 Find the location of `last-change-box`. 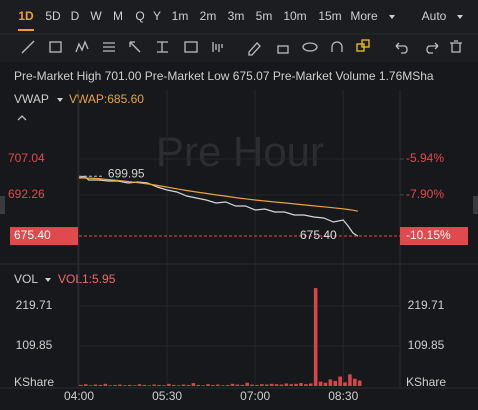

last-change-box is located at coordinates (434, 236).